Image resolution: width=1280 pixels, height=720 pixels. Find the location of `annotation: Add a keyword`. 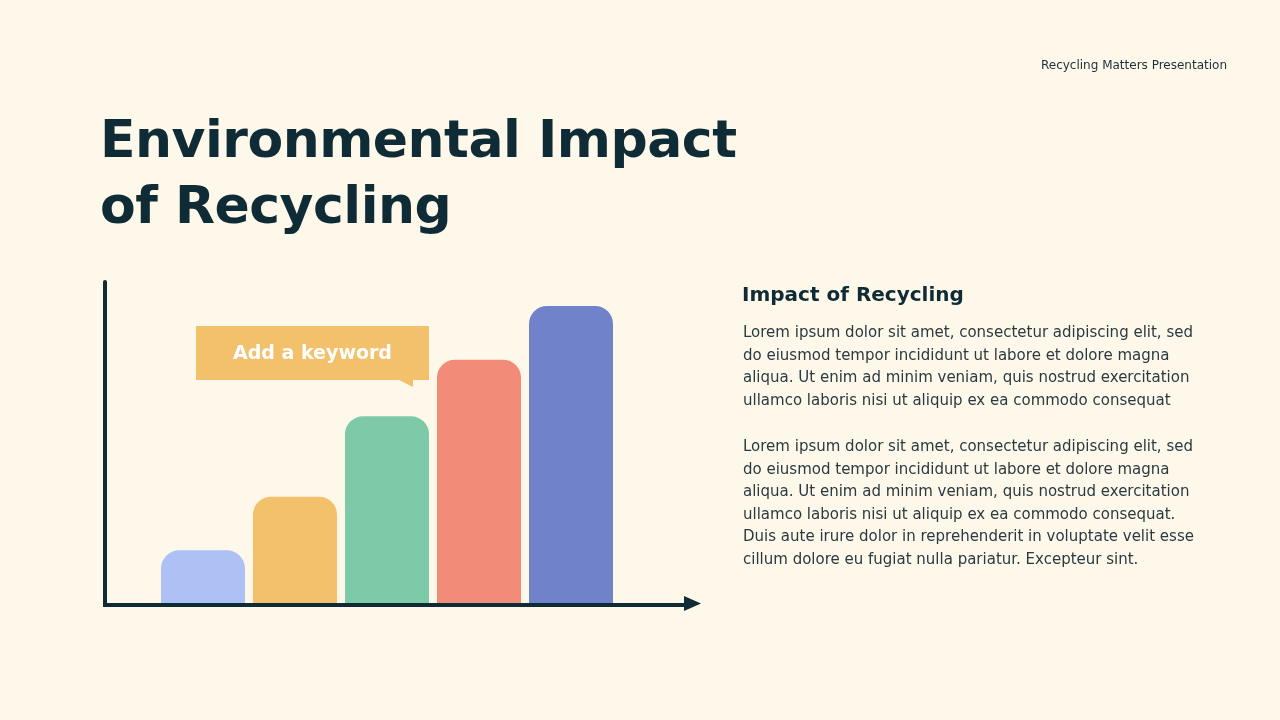

annotation: Add a keyword is located at coordinates (312, 352).